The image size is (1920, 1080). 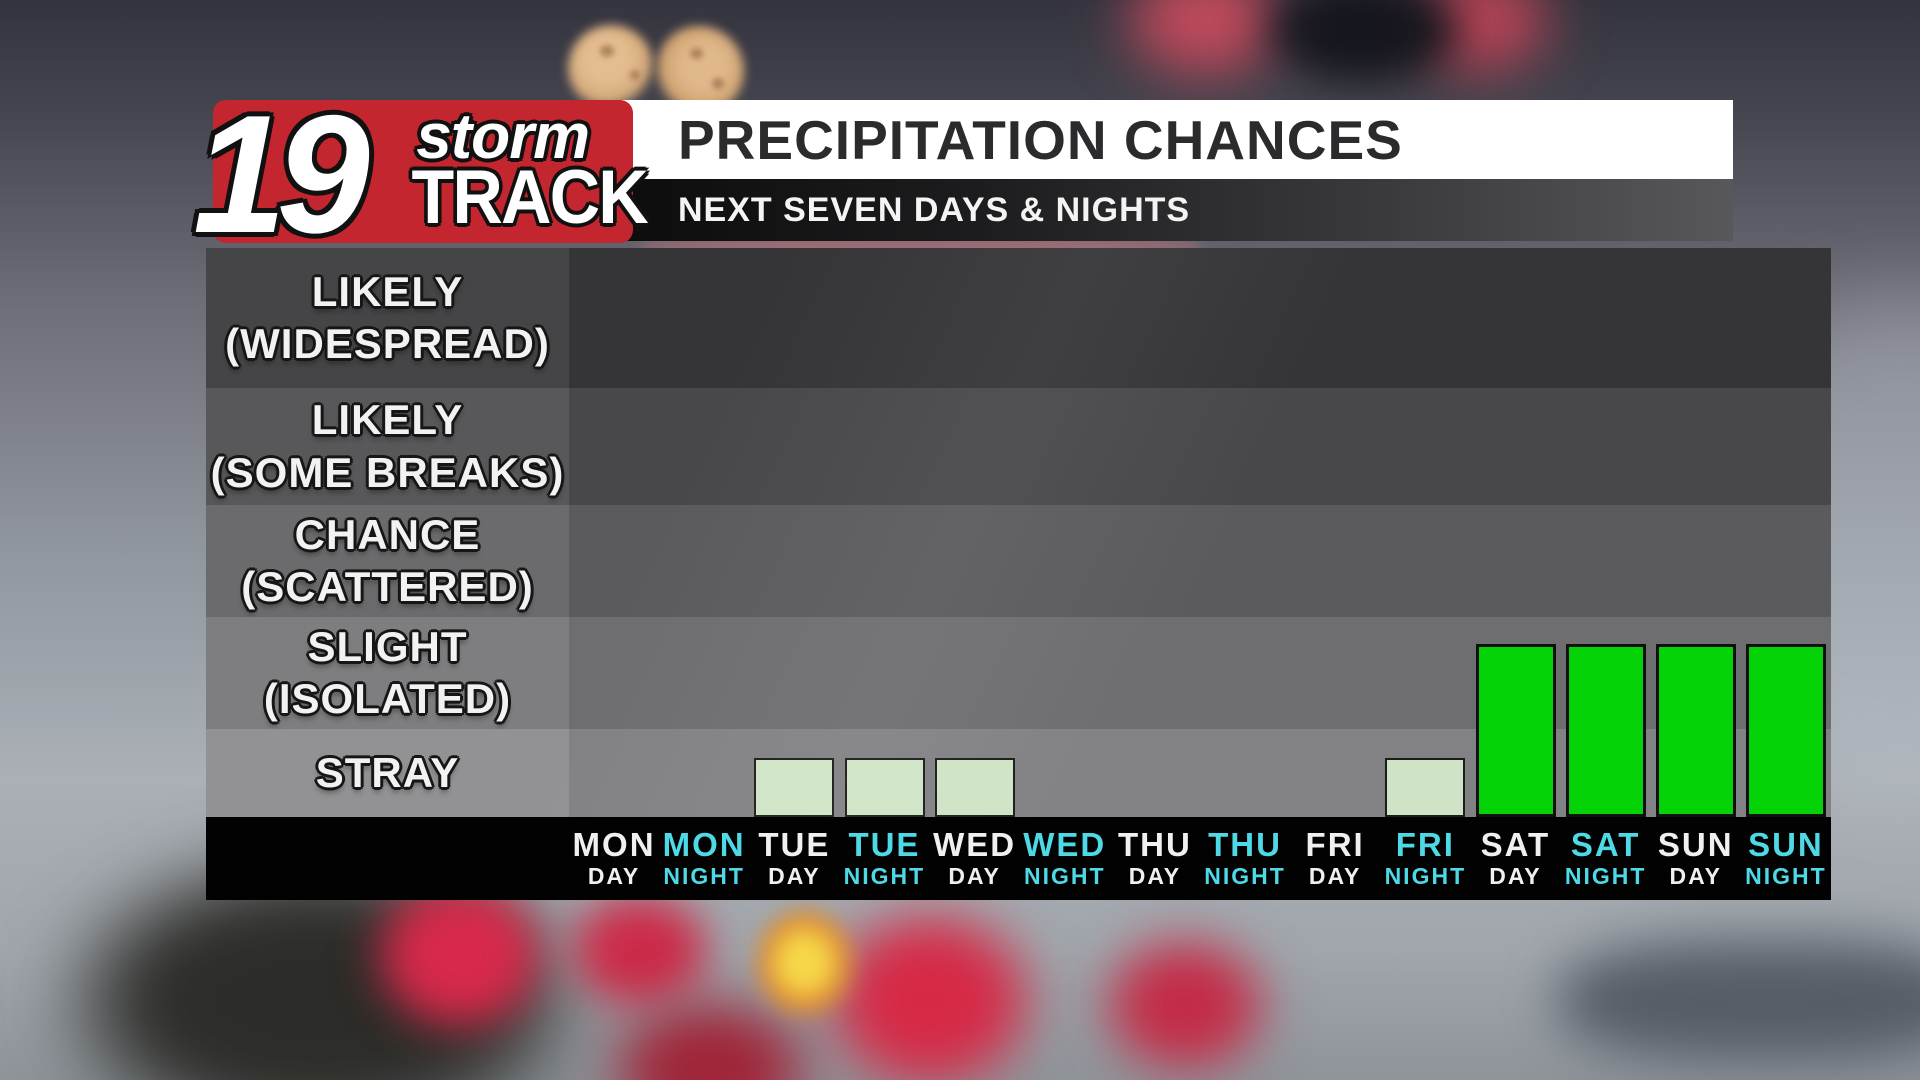 I want to click on row-label-slight-isolated: SLIGHT (ISOLATED), so click(x=387, y=673).